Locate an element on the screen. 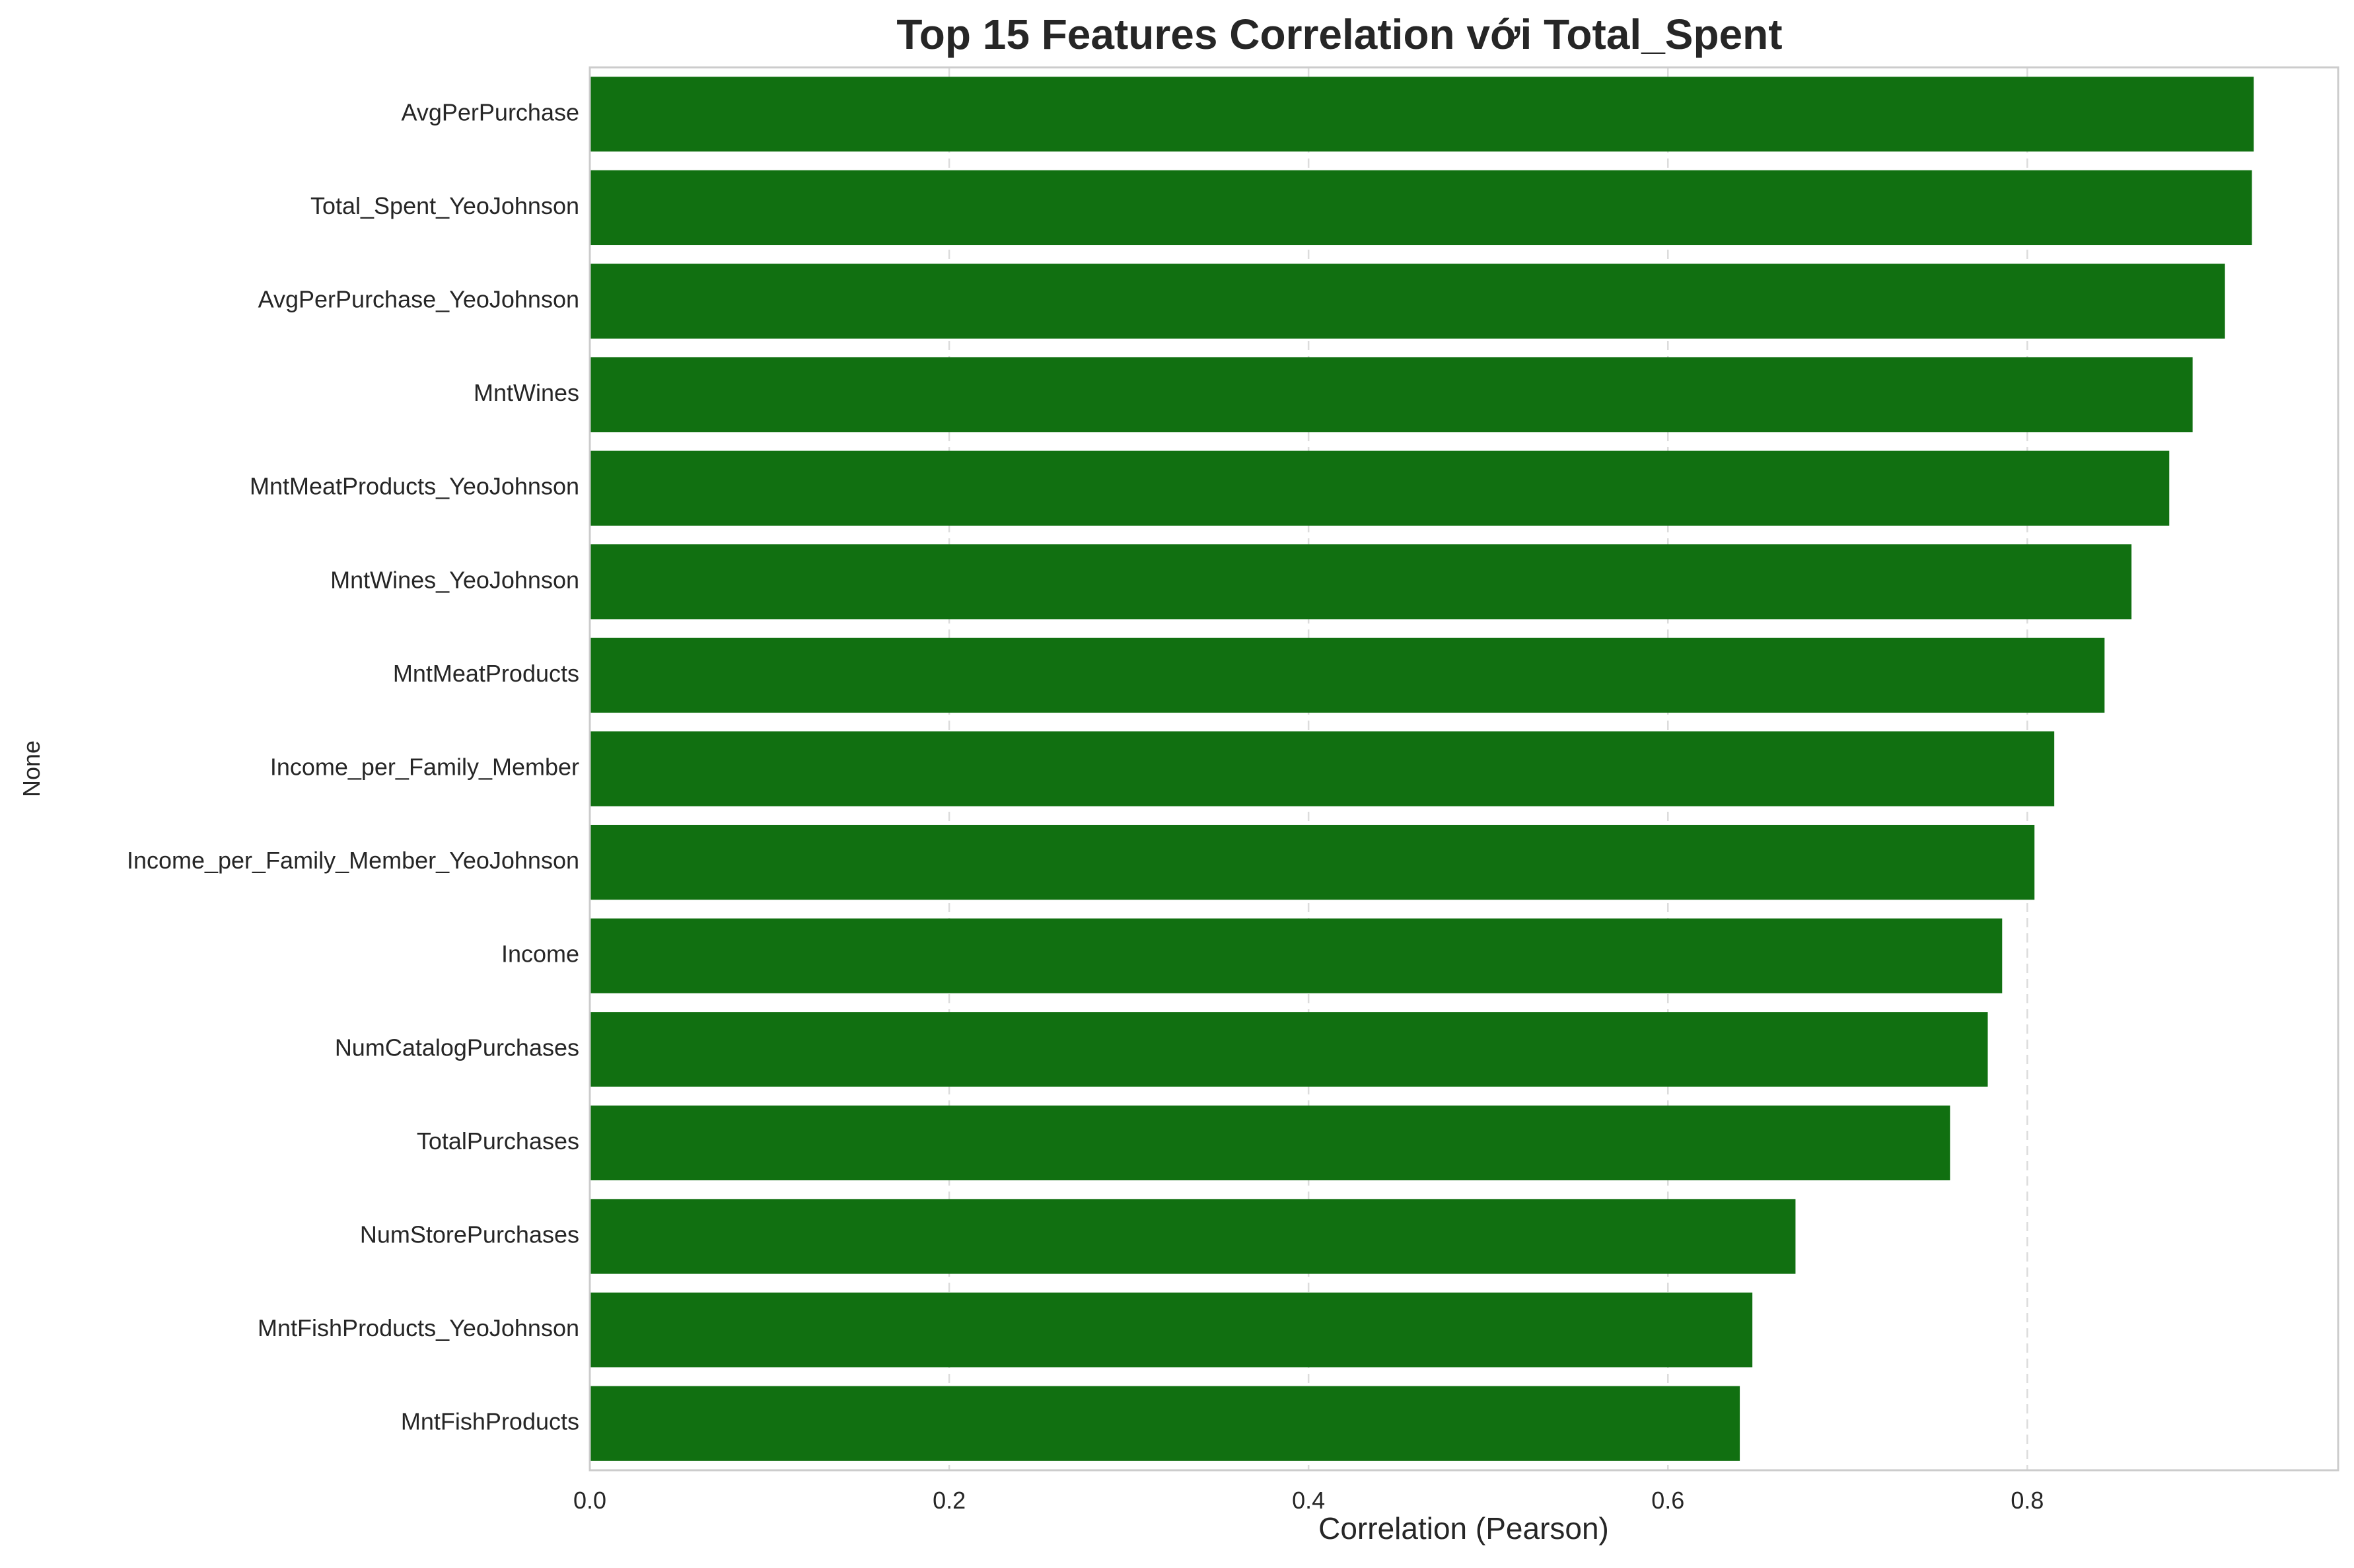 This screenshot has width=2354, height=1568. bar-mntfishproducts-yeojohnson is located at coordinates (1171, 1330).